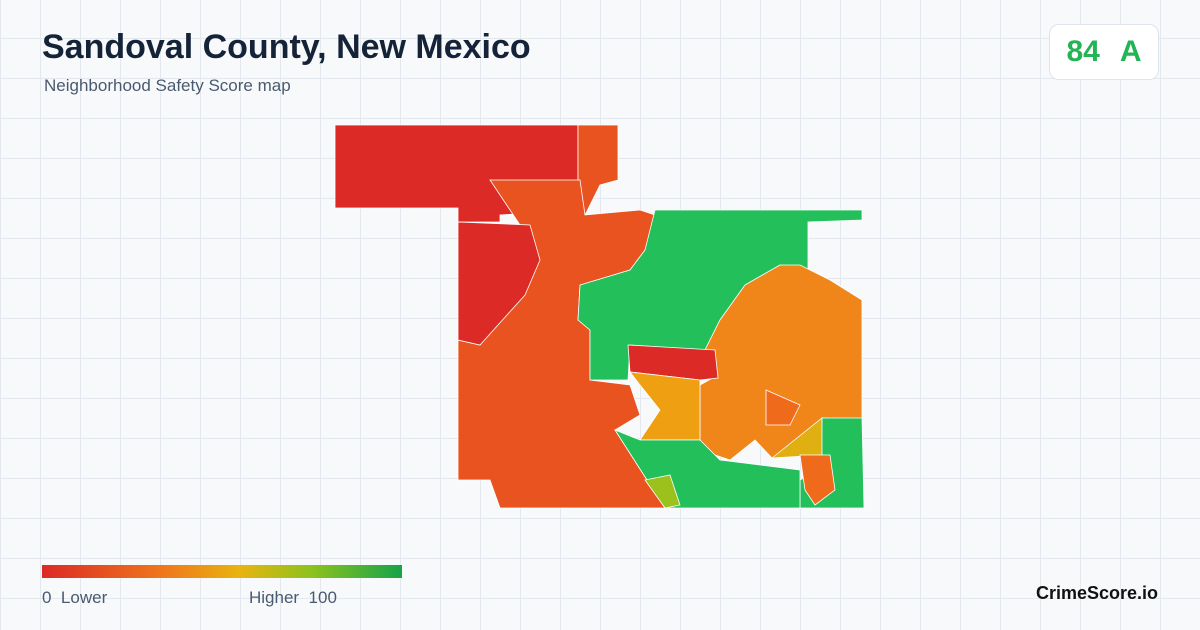 The image size is (1200, 630). I want to click on score-badge: 84 A, so click(1104, 52).